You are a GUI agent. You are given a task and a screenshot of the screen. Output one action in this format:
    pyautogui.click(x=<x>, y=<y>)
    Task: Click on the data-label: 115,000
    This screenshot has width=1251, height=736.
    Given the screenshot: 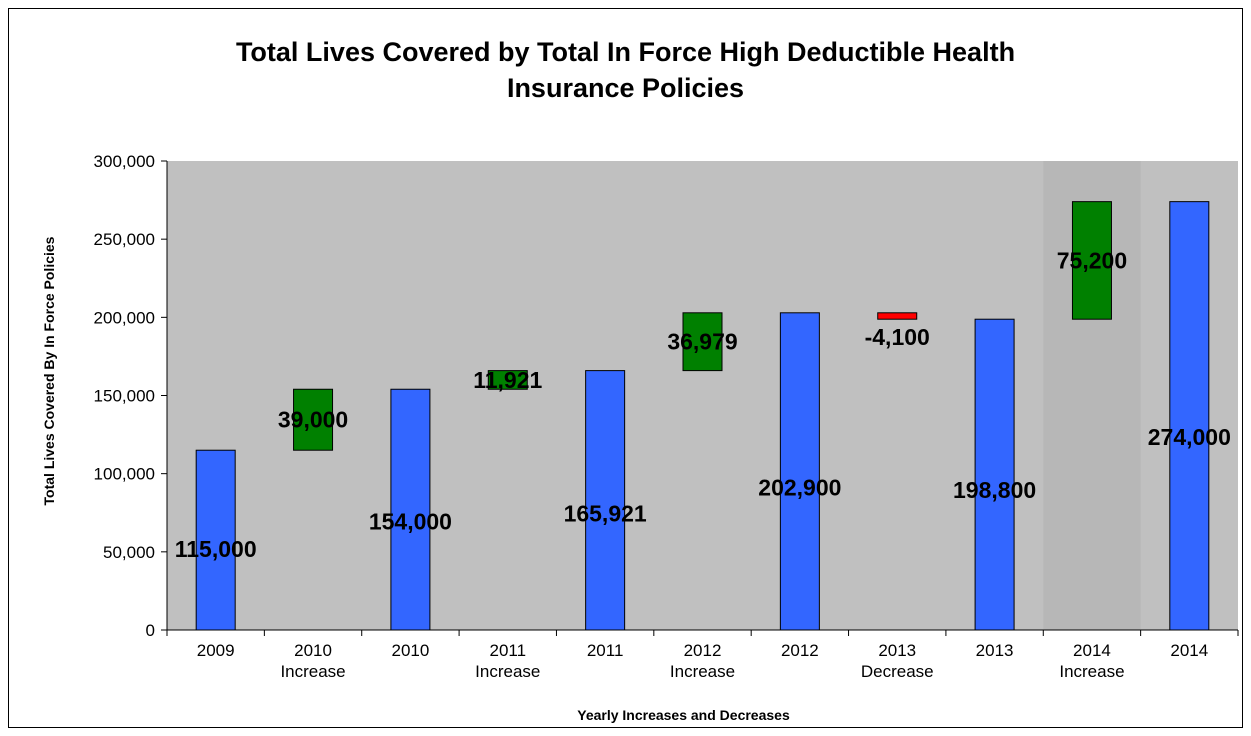 What is the action you would take?
    pyautogui.click(x=216, y=549)
    